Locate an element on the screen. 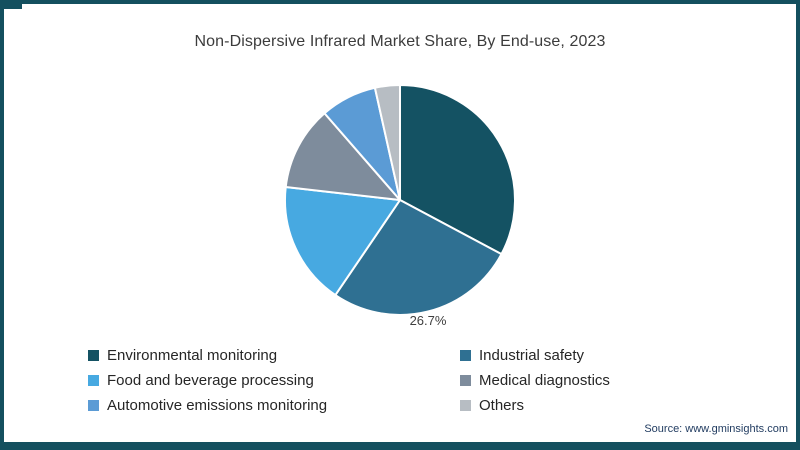  legend-label: Automotive emissions monitoring is located at coordinates (217, 405).